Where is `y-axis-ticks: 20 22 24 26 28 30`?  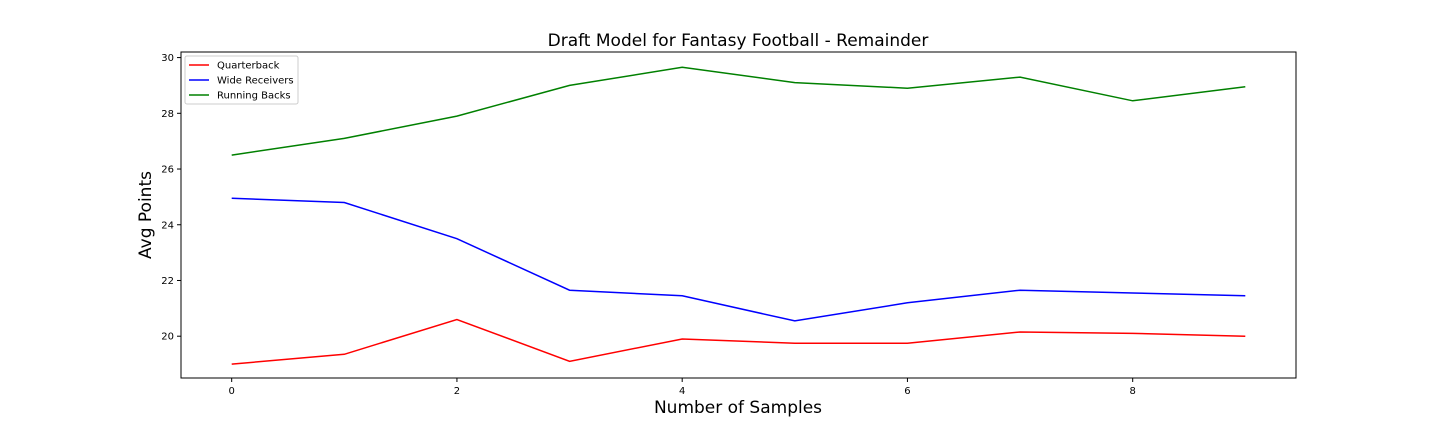 y-axis-ticks: 20 22 24 26 28 30 is located at coordinates (171, 198).